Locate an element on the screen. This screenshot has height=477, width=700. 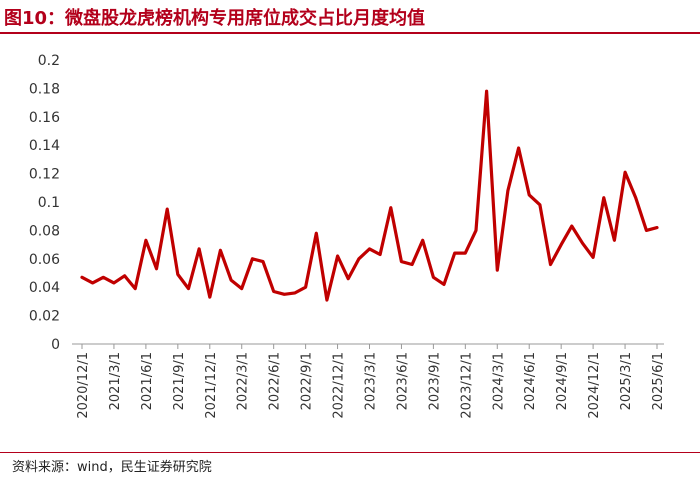
y-tick-label: 0.2 is located at coordinates (49, 61).